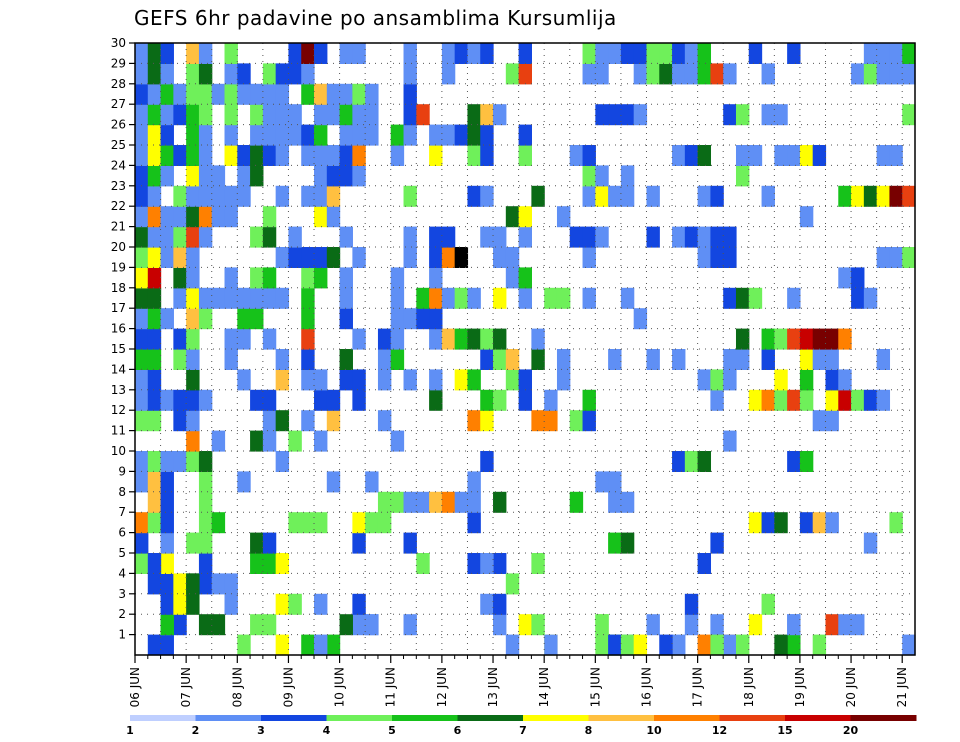 The width and height of the screenshot is (960, 742). Describe the element at coordinates (118, 125) in the screenshot. I see `y-tick-label: 26` at that location.